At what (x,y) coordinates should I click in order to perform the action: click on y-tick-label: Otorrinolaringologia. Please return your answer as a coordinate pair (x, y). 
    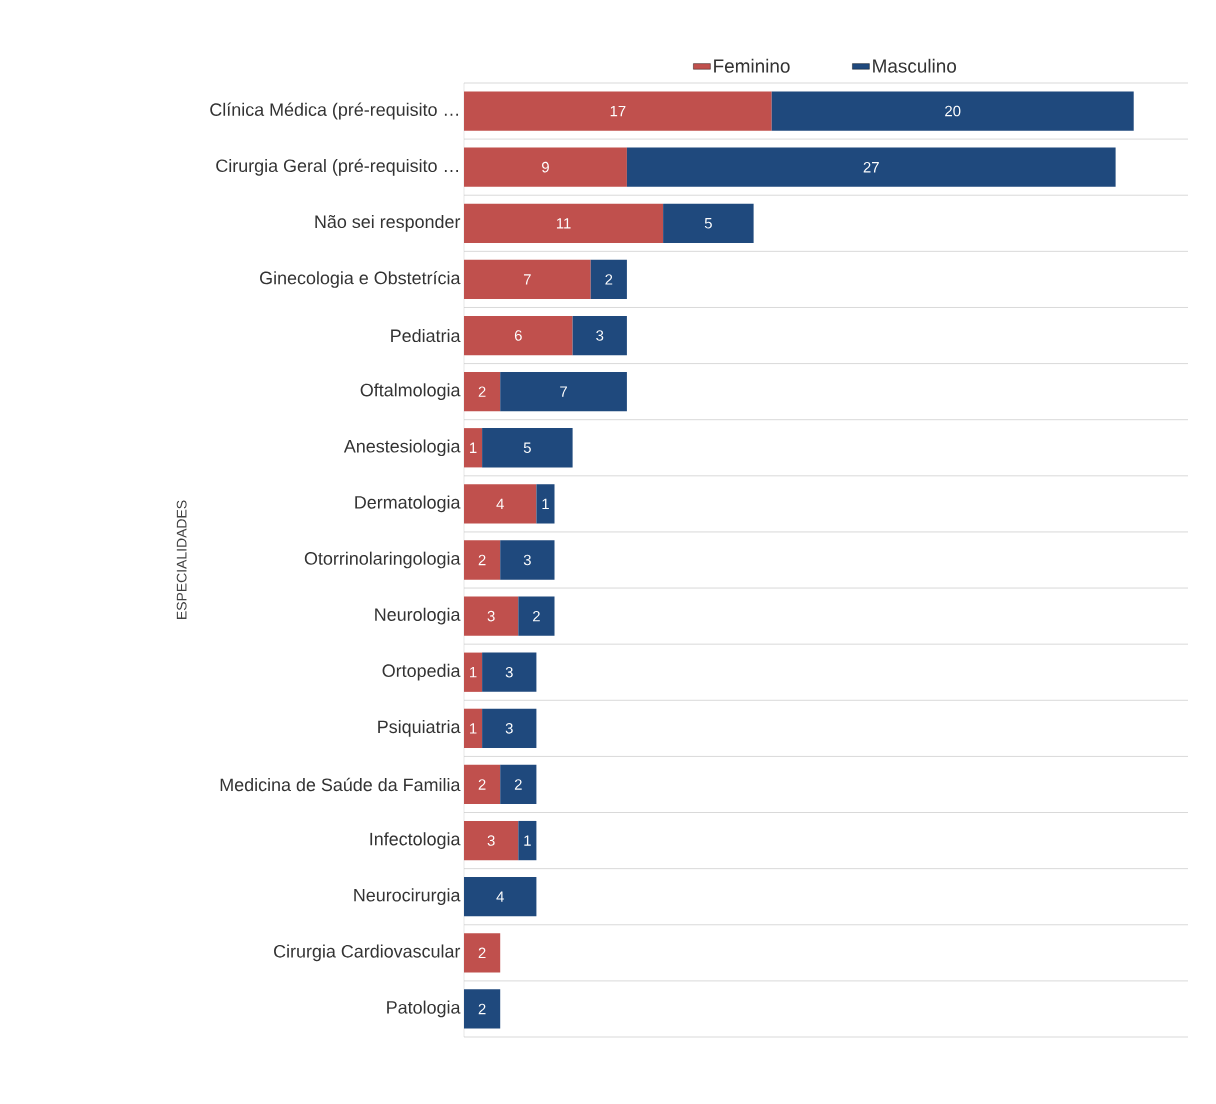
    Looking at the image, I should click on (382, 560).